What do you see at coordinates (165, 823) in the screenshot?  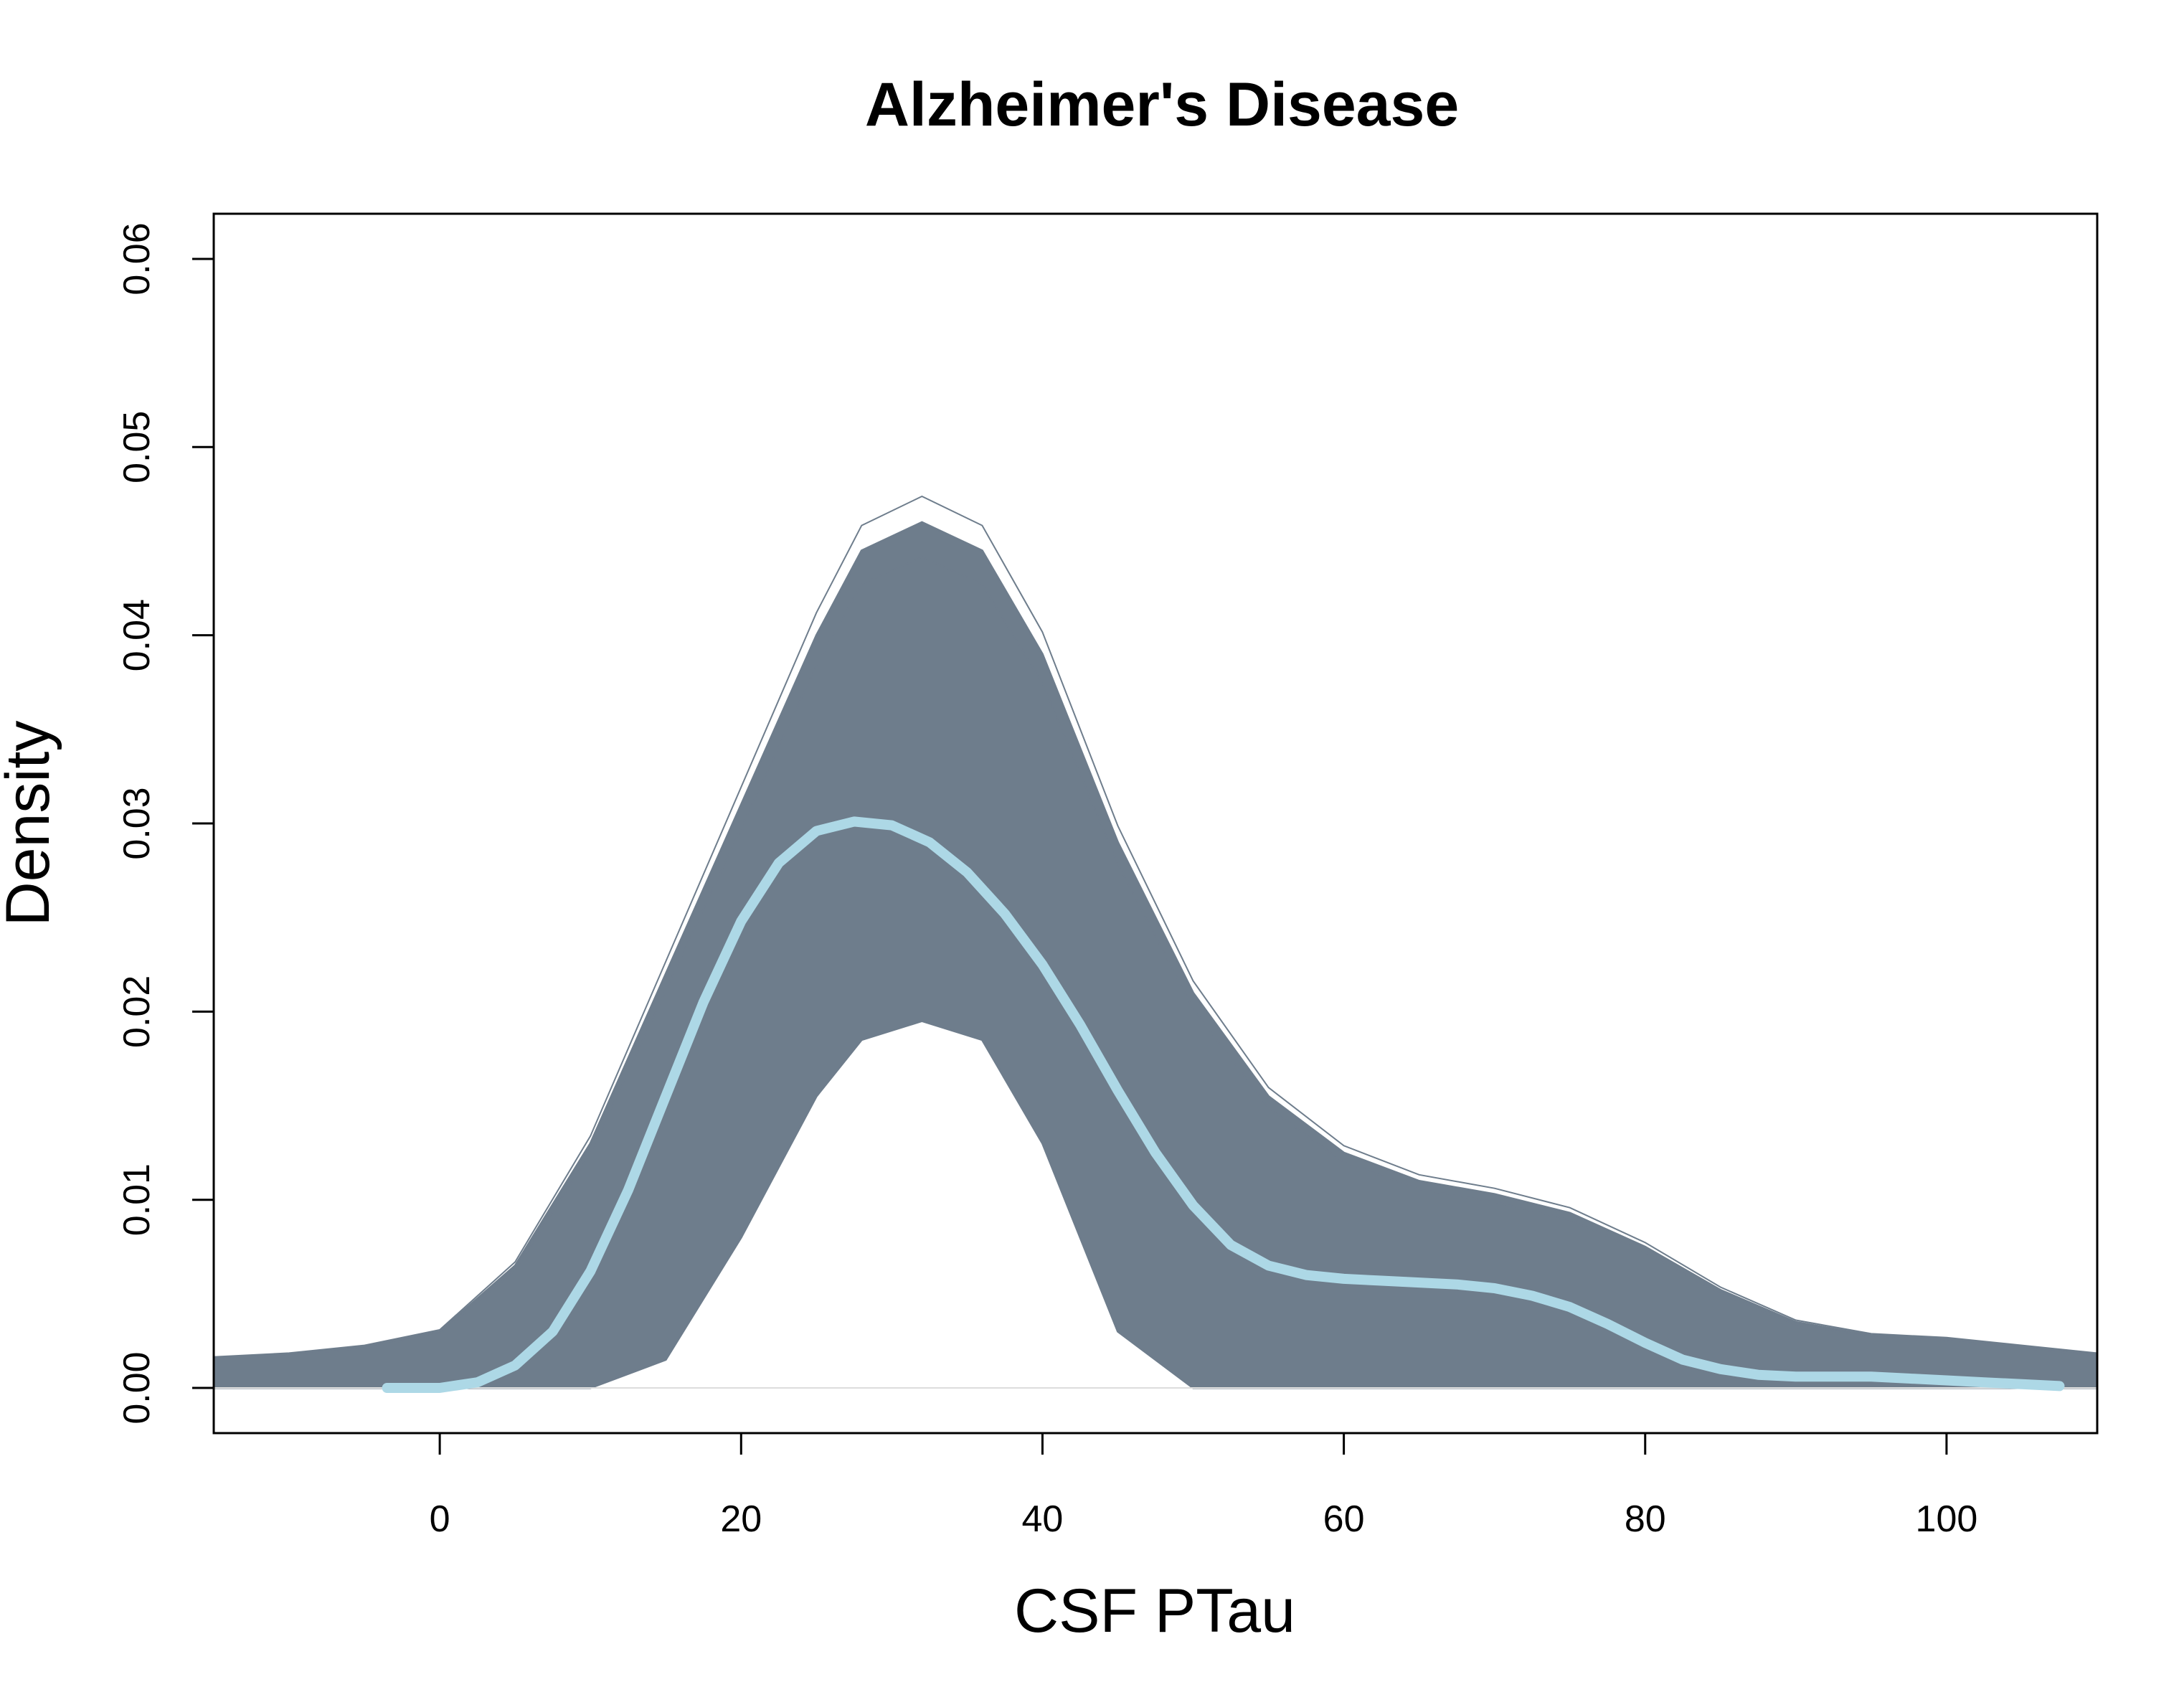 I see `y-axis: 0.00 0.01 0.02 0.03 0.04 0.05 0.06` at bounding box center [165, 823].